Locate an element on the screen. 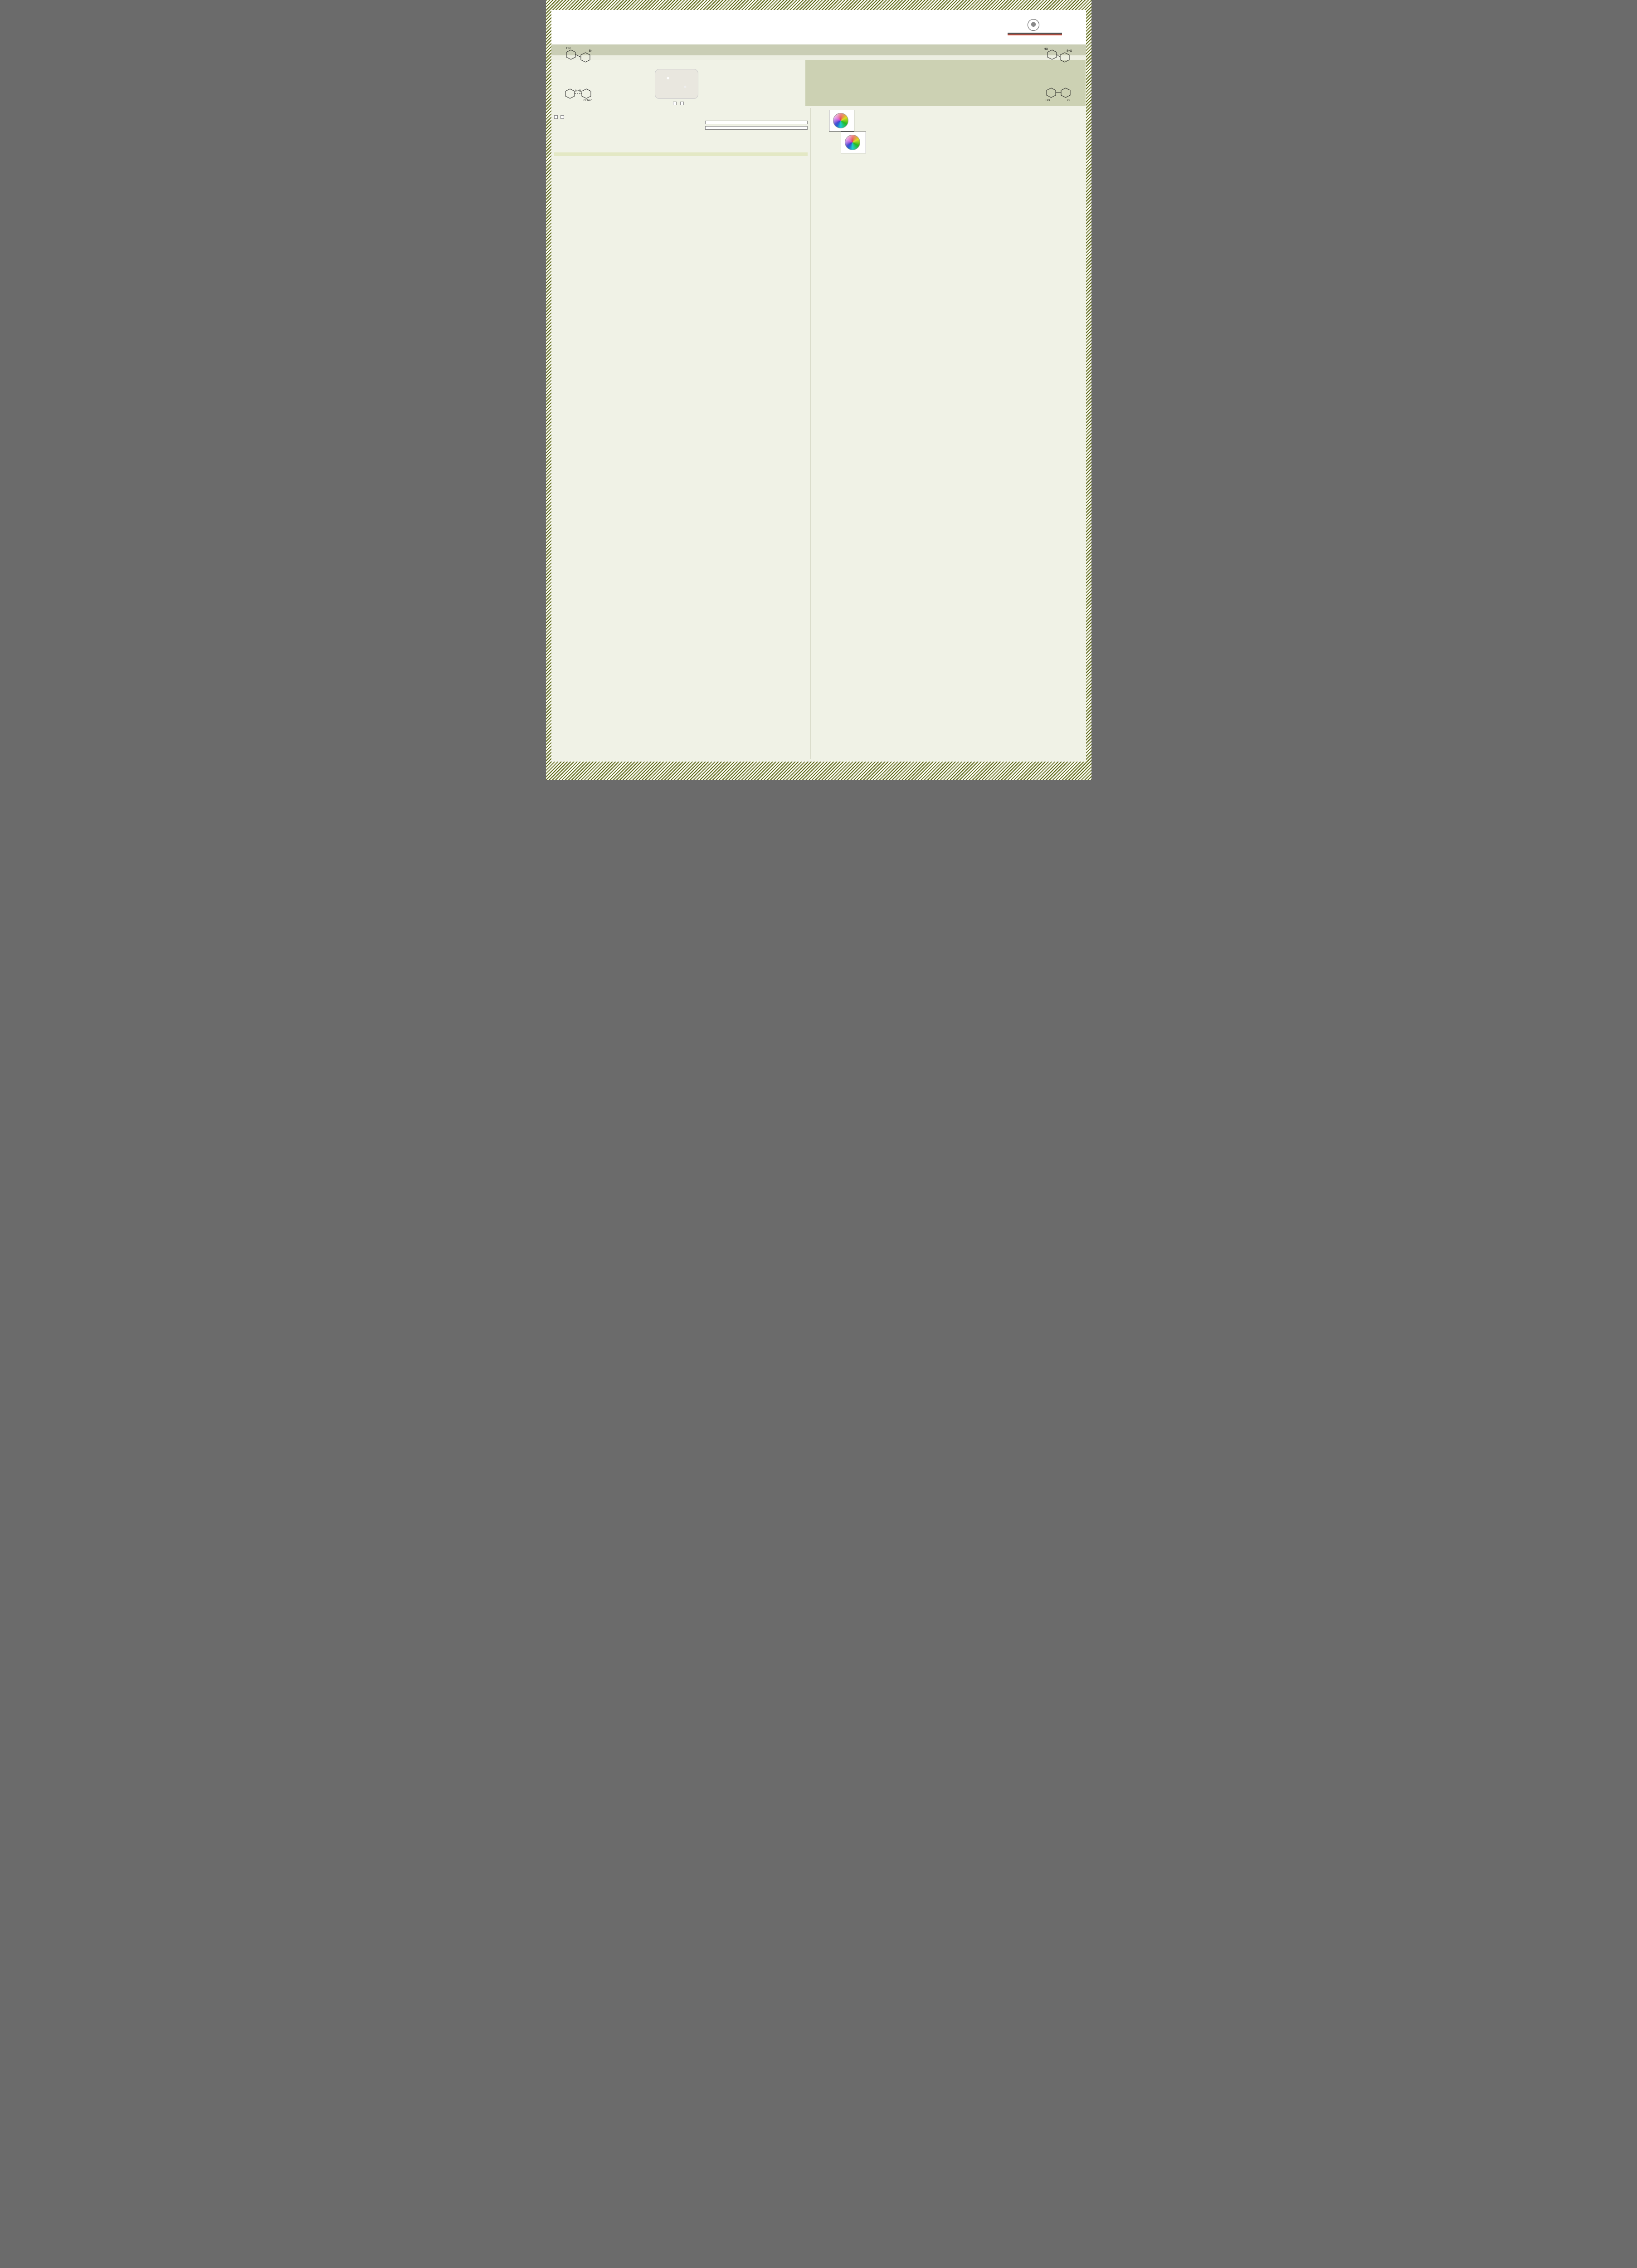 The image size is (1637, 2268). cielab-formula-block is located at coordinates (843, 131).